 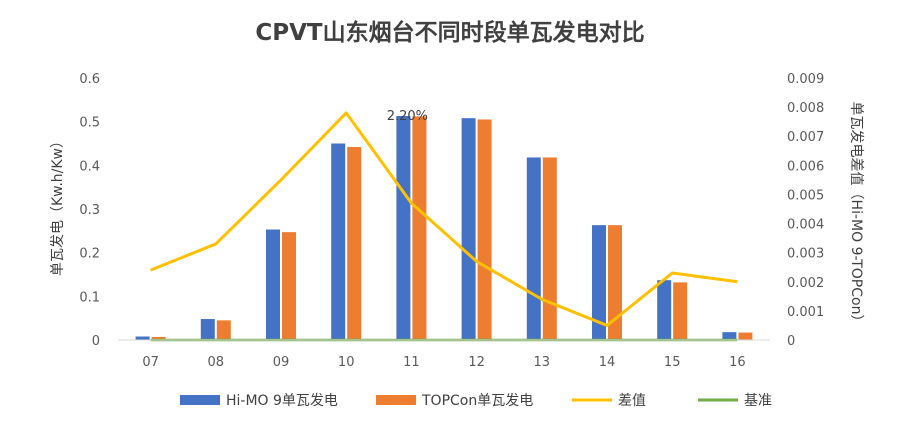 I want to click on y-tick-right: 0.004, so click(x=805, y=225).